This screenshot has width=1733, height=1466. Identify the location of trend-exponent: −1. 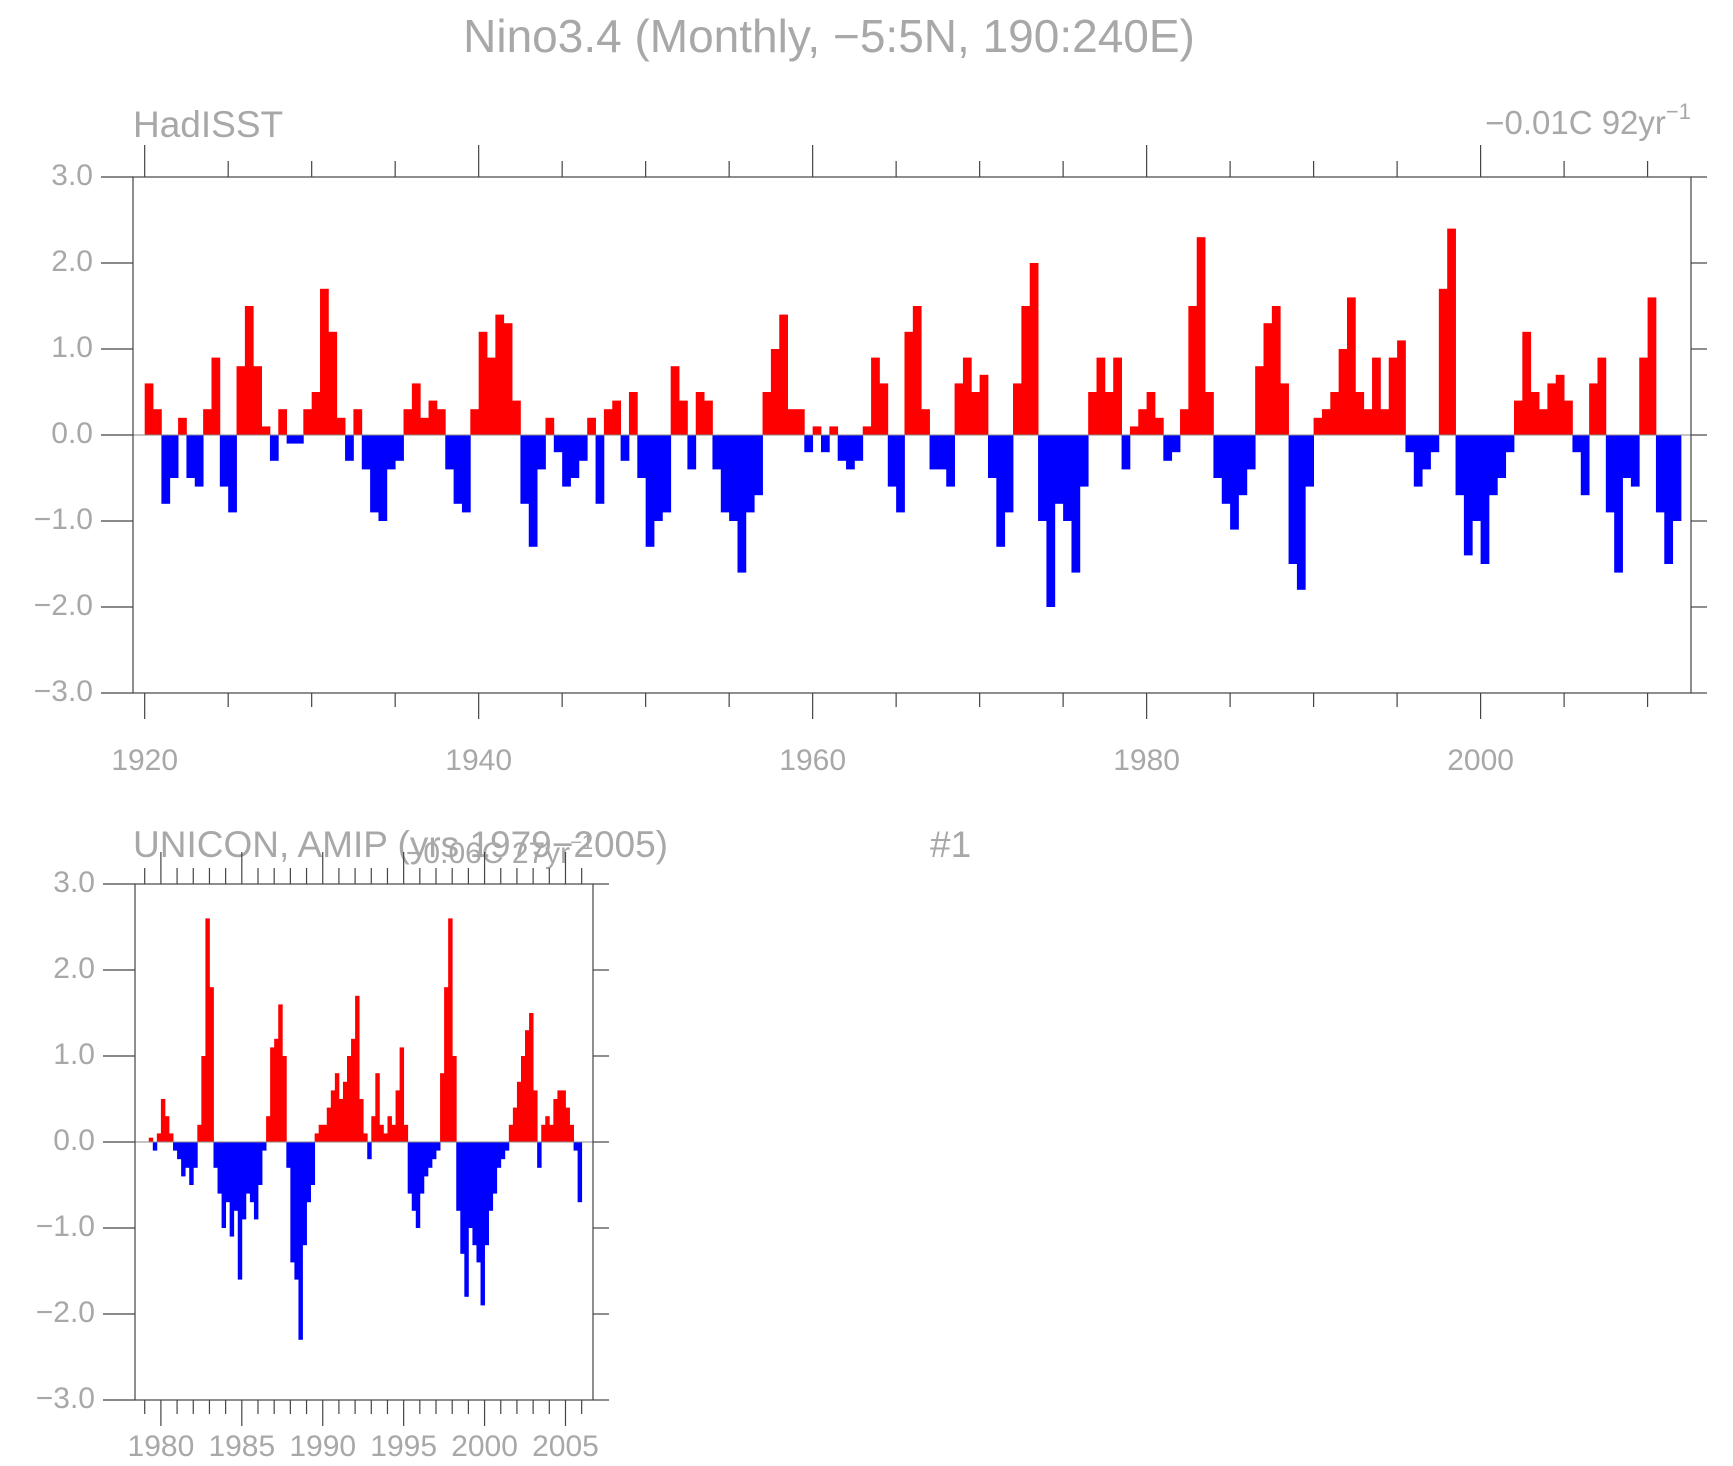
(581, 843).